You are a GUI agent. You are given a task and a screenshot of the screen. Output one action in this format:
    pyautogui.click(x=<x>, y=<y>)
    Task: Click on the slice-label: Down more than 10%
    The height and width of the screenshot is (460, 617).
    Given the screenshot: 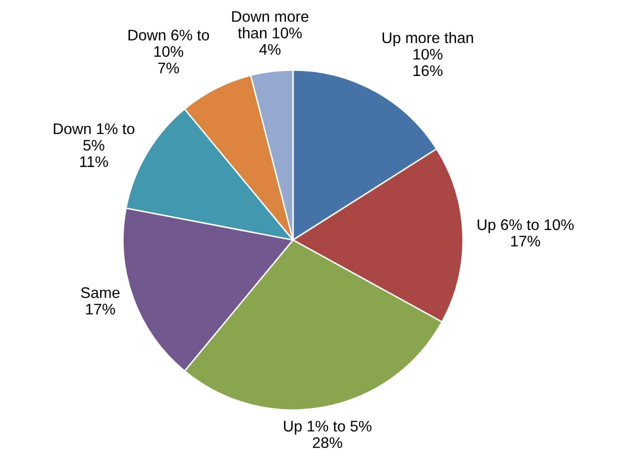 What is the action you would take?
    pyautogui.click(x=270, y=24)
    